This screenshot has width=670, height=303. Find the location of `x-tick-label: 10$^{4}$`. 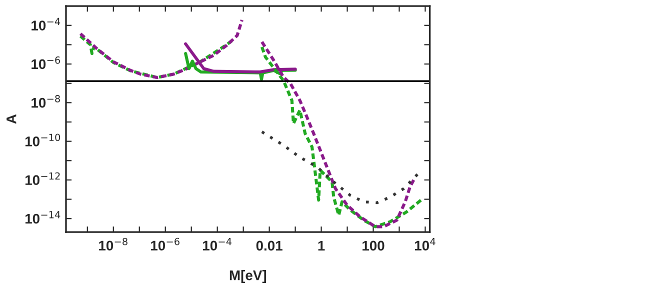

x-tick-label: 10$^{4}$ is located at coordinates (425, 244).